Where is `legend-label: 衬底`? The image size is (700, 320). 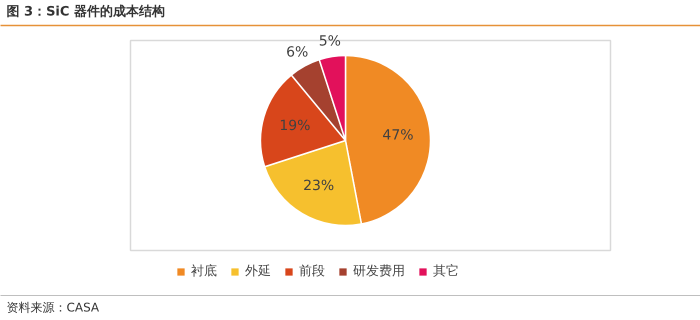 legend-label: 衬底 is located at coordinates (204, 271).